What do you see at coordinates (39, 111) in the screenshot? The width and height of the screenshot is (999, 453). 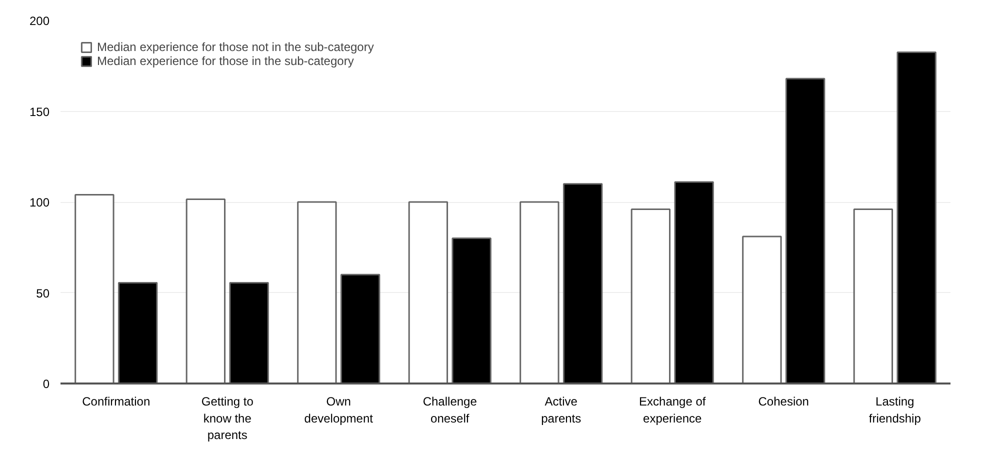 I see `y-tick-label: 150` at bounding box center [39, 111].